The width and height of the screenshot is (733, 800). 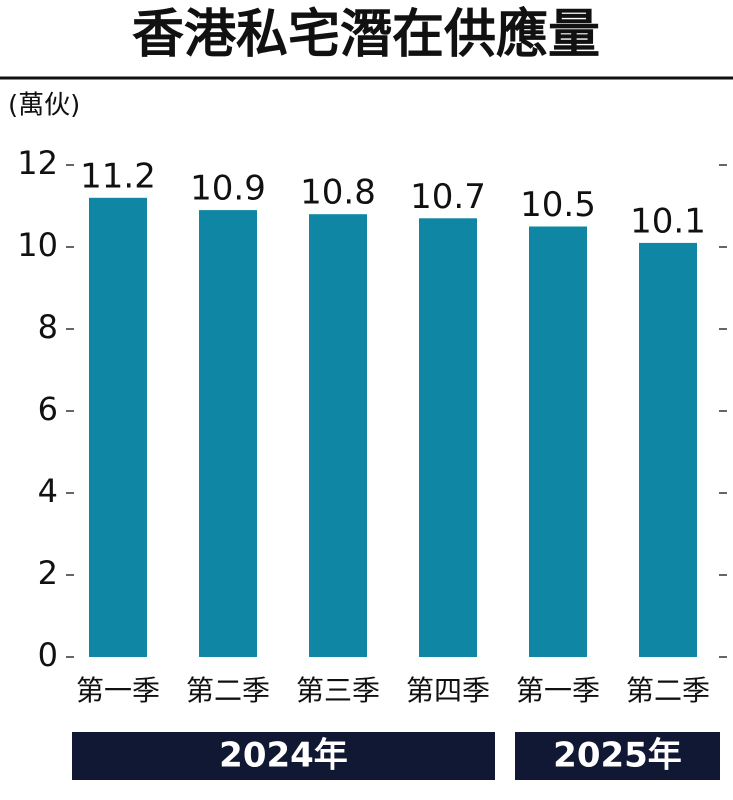 I want to click on value-label: 10.1, so click(x=668, y=221).